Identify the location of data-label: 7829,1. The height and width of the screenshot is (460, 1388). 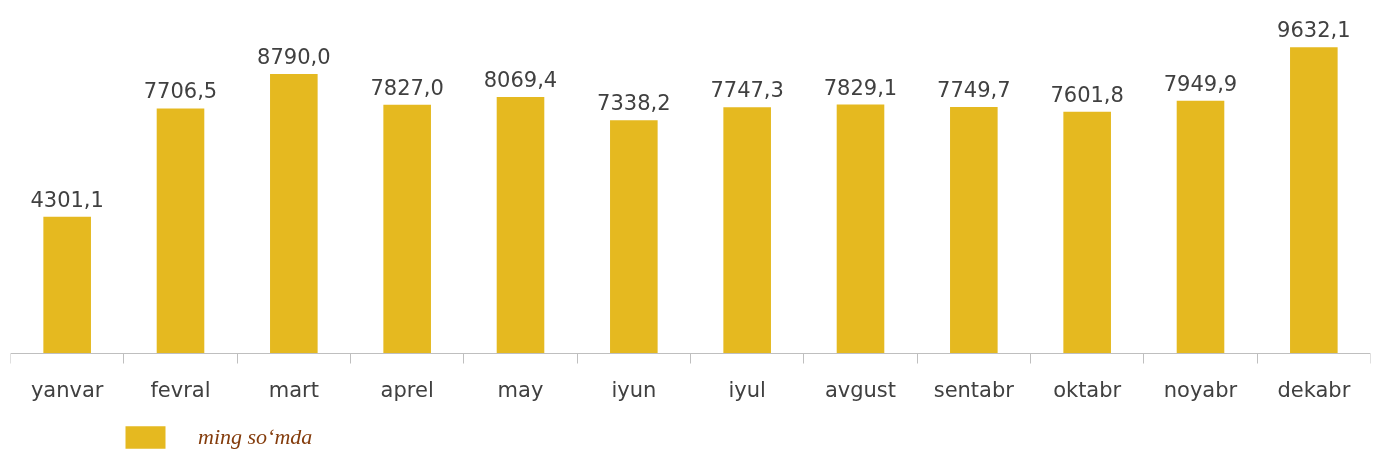
(860, 87).